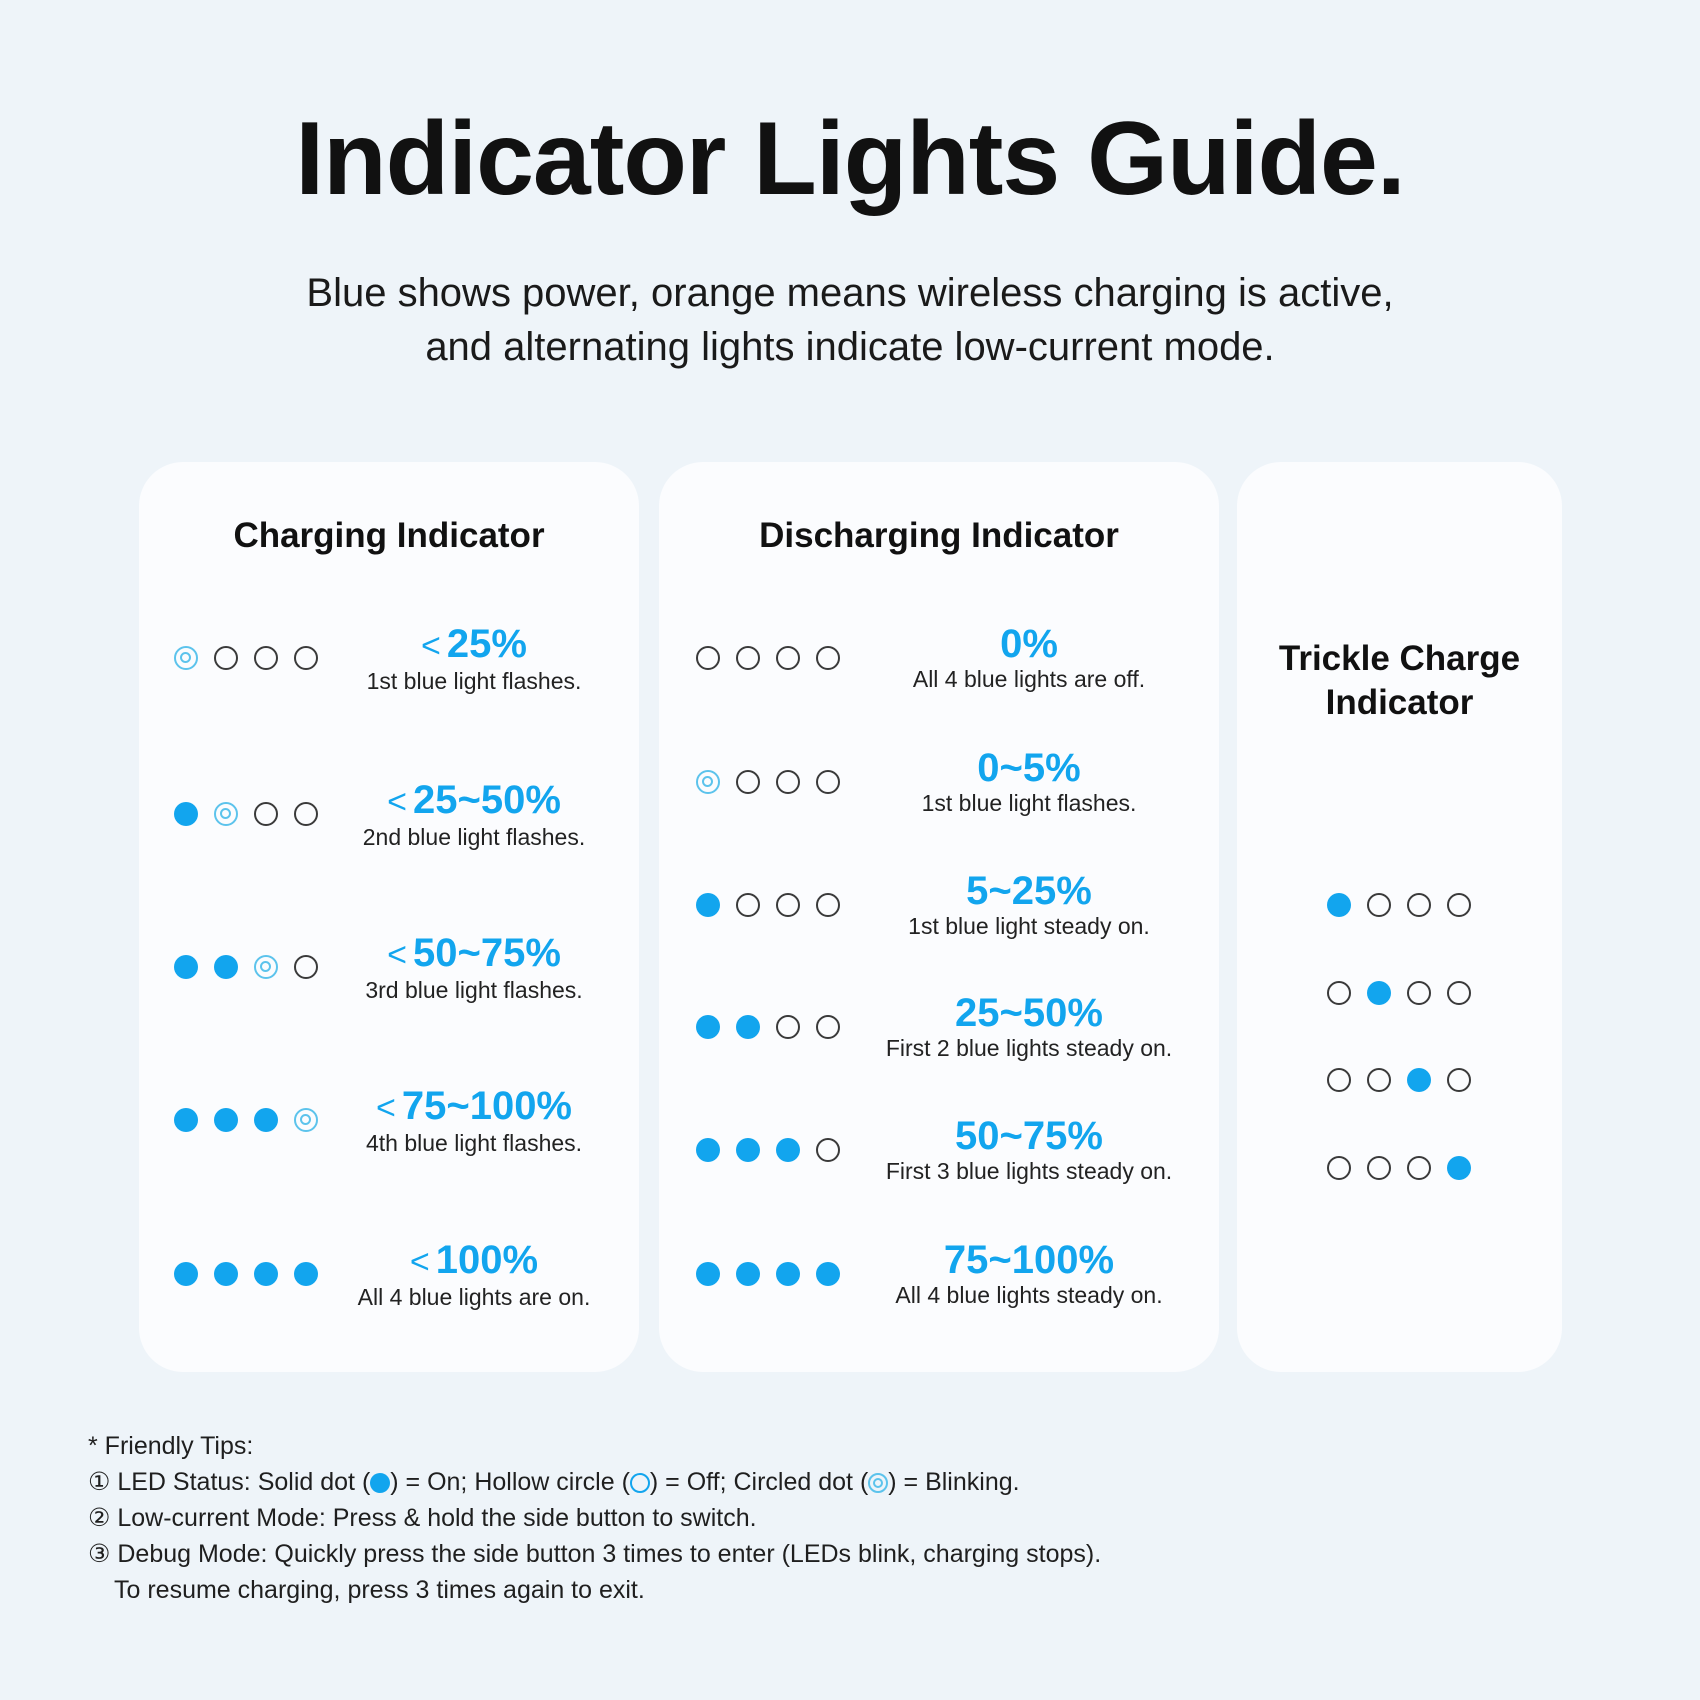 The image size is (1700, 1700). Describe the element at coordinates (1029, 891) in the screenshot. I see `battery-percentage: 5~25%` at that location.